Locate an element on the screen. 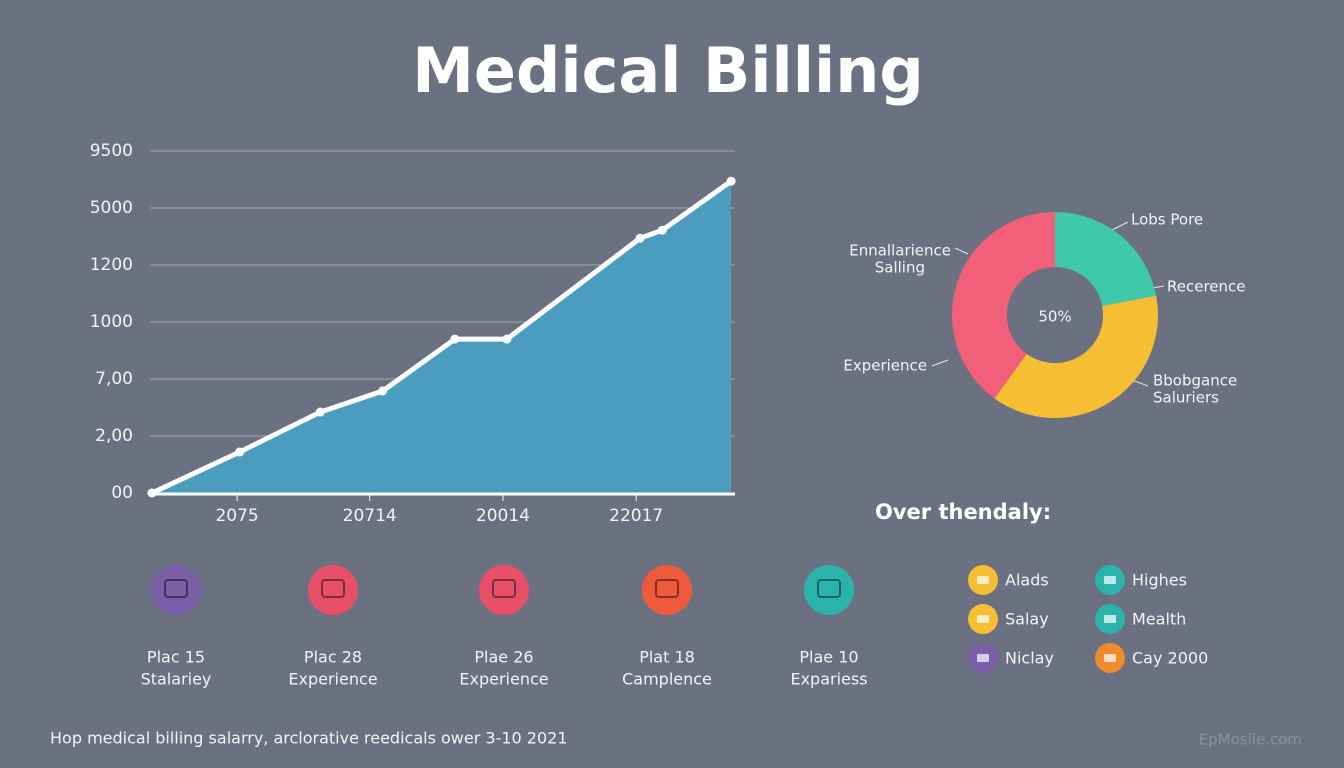 The height and width of the screenshot is (768, 1344). donut-center-label: 50% is located at coordinates (1054, 317).